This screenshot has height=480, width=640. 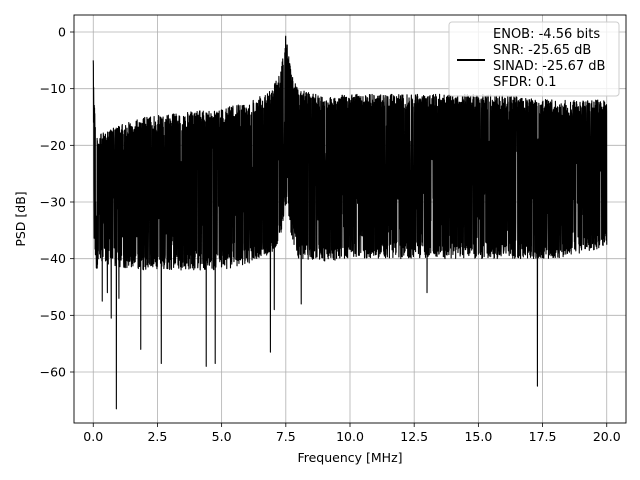 What do you see at coordinates (53, 202) in the screenshot?
I see `y-tick-label: −30` at bounding box center [53, 202].